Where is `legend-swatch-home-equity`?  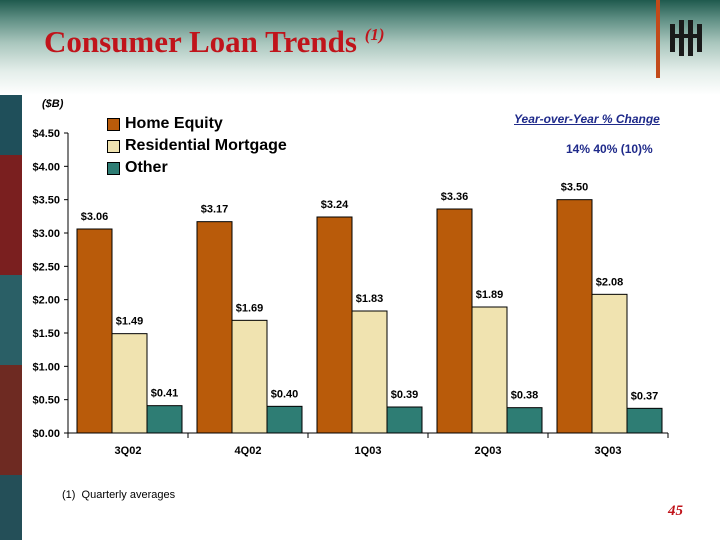 legend-swatch-home-equity is located at coordinates (113, 124).